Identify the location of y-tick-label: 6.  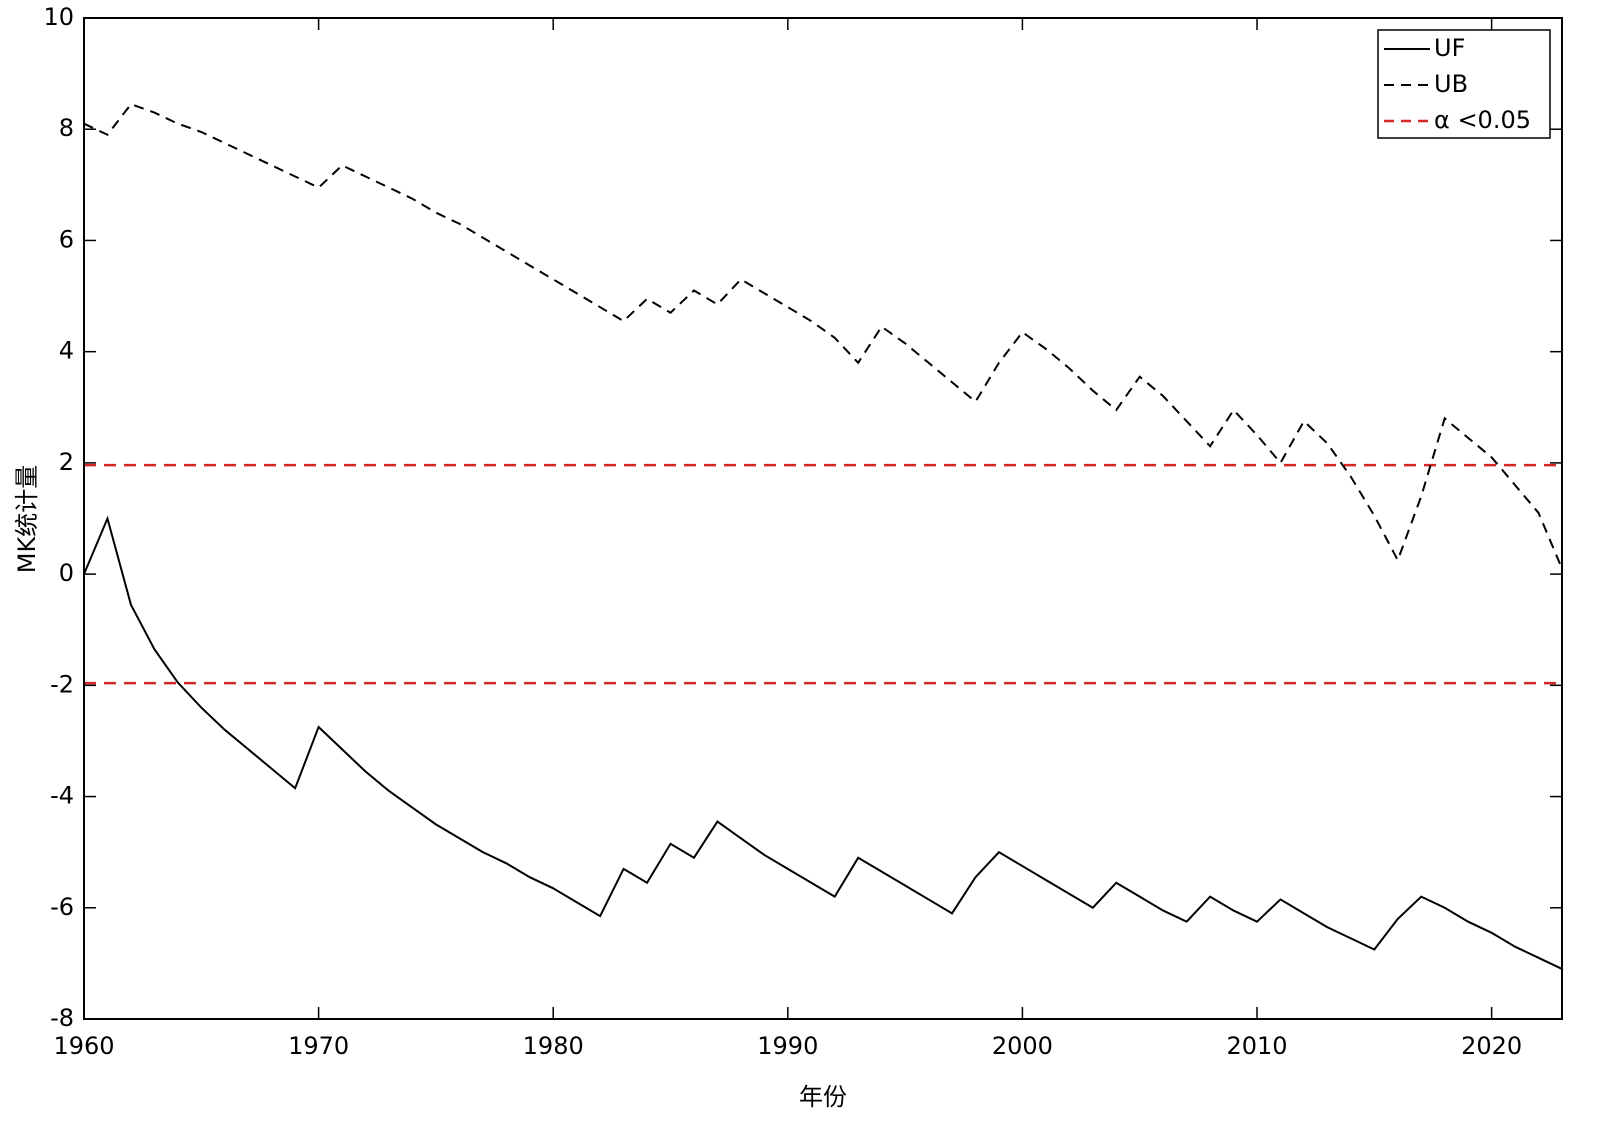
(66, 239).